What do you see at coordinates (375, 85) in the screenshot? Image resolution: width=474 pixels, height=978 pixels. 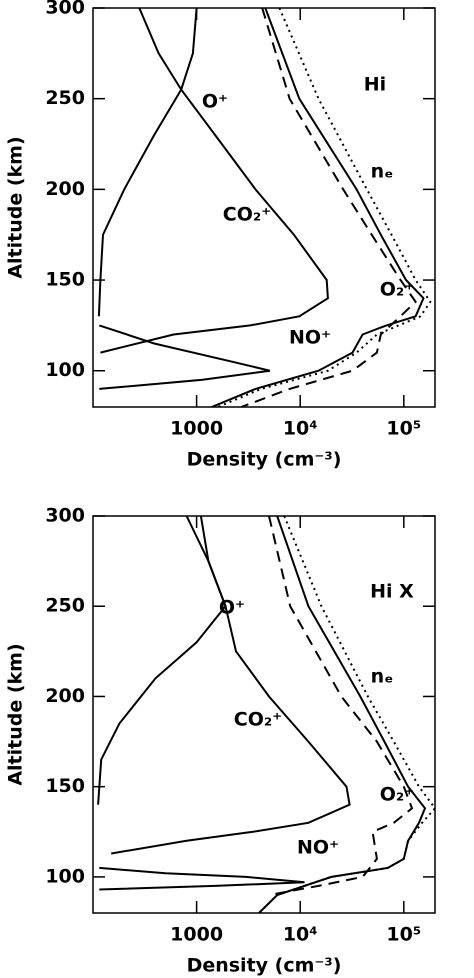 I see `chart-title: Hi` at bounding box center [375, 85].